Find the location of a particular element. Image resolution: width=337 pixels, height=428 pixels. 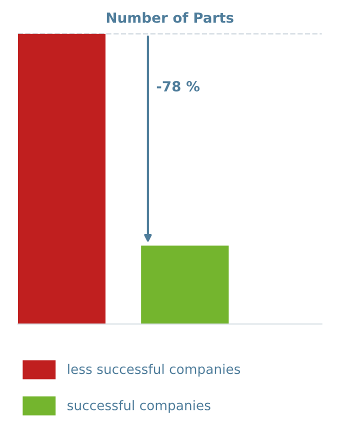

legend-label: less successful companies is located at coordinates (154, 370).